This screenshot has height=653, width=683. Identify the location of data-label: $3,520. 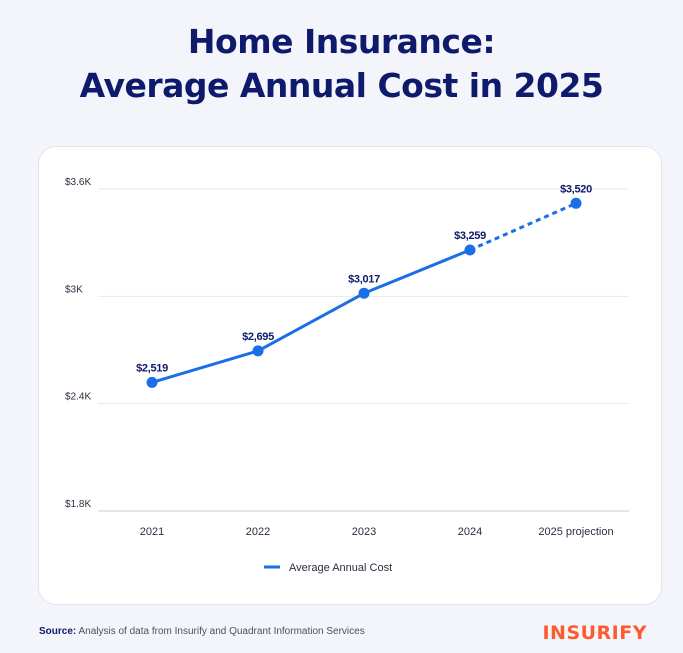
(576, 189).